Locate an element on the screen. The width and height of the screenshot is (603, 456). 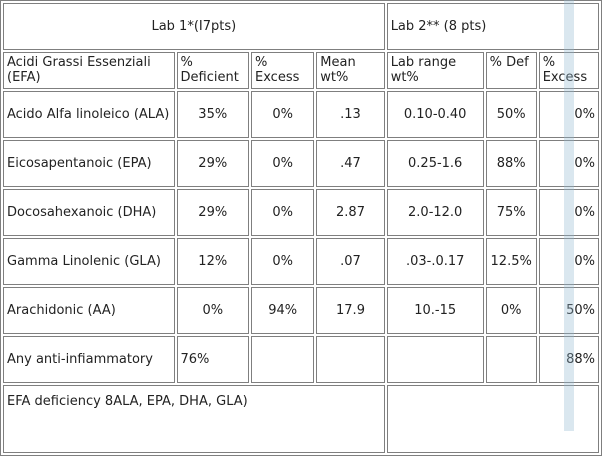
col-excess2: % Excess is located at coordinates (568, 70).